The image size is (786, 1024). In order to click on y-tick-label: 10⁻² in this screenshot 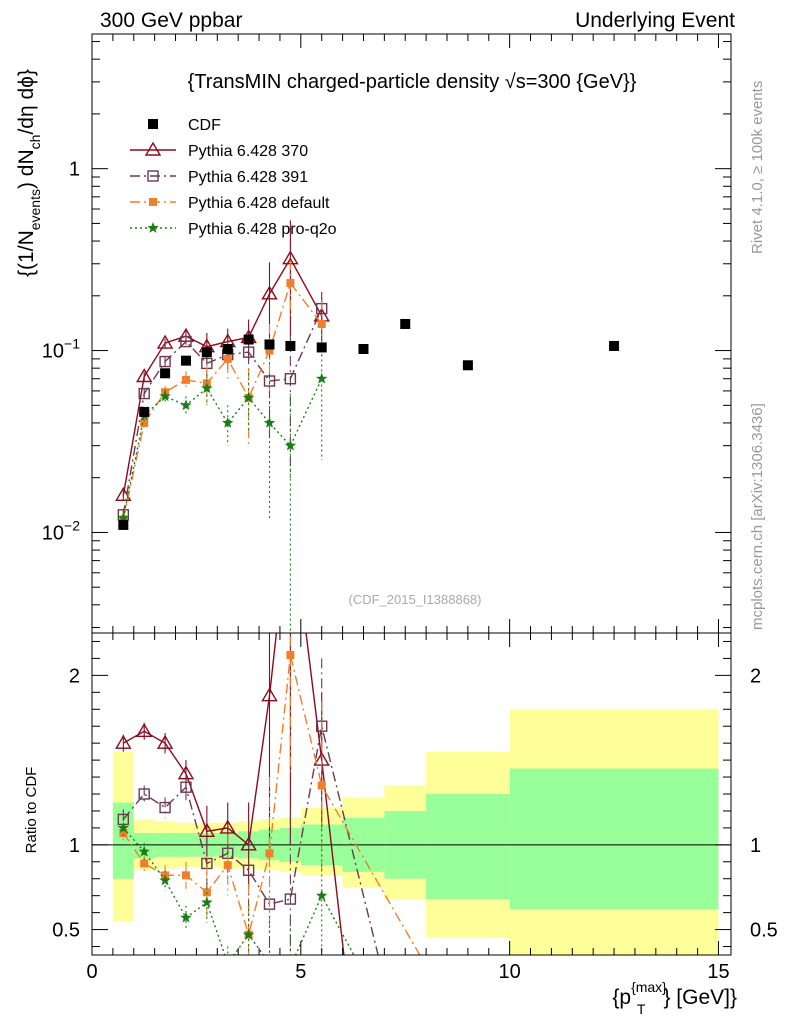, I will do `click(61, 530)`.